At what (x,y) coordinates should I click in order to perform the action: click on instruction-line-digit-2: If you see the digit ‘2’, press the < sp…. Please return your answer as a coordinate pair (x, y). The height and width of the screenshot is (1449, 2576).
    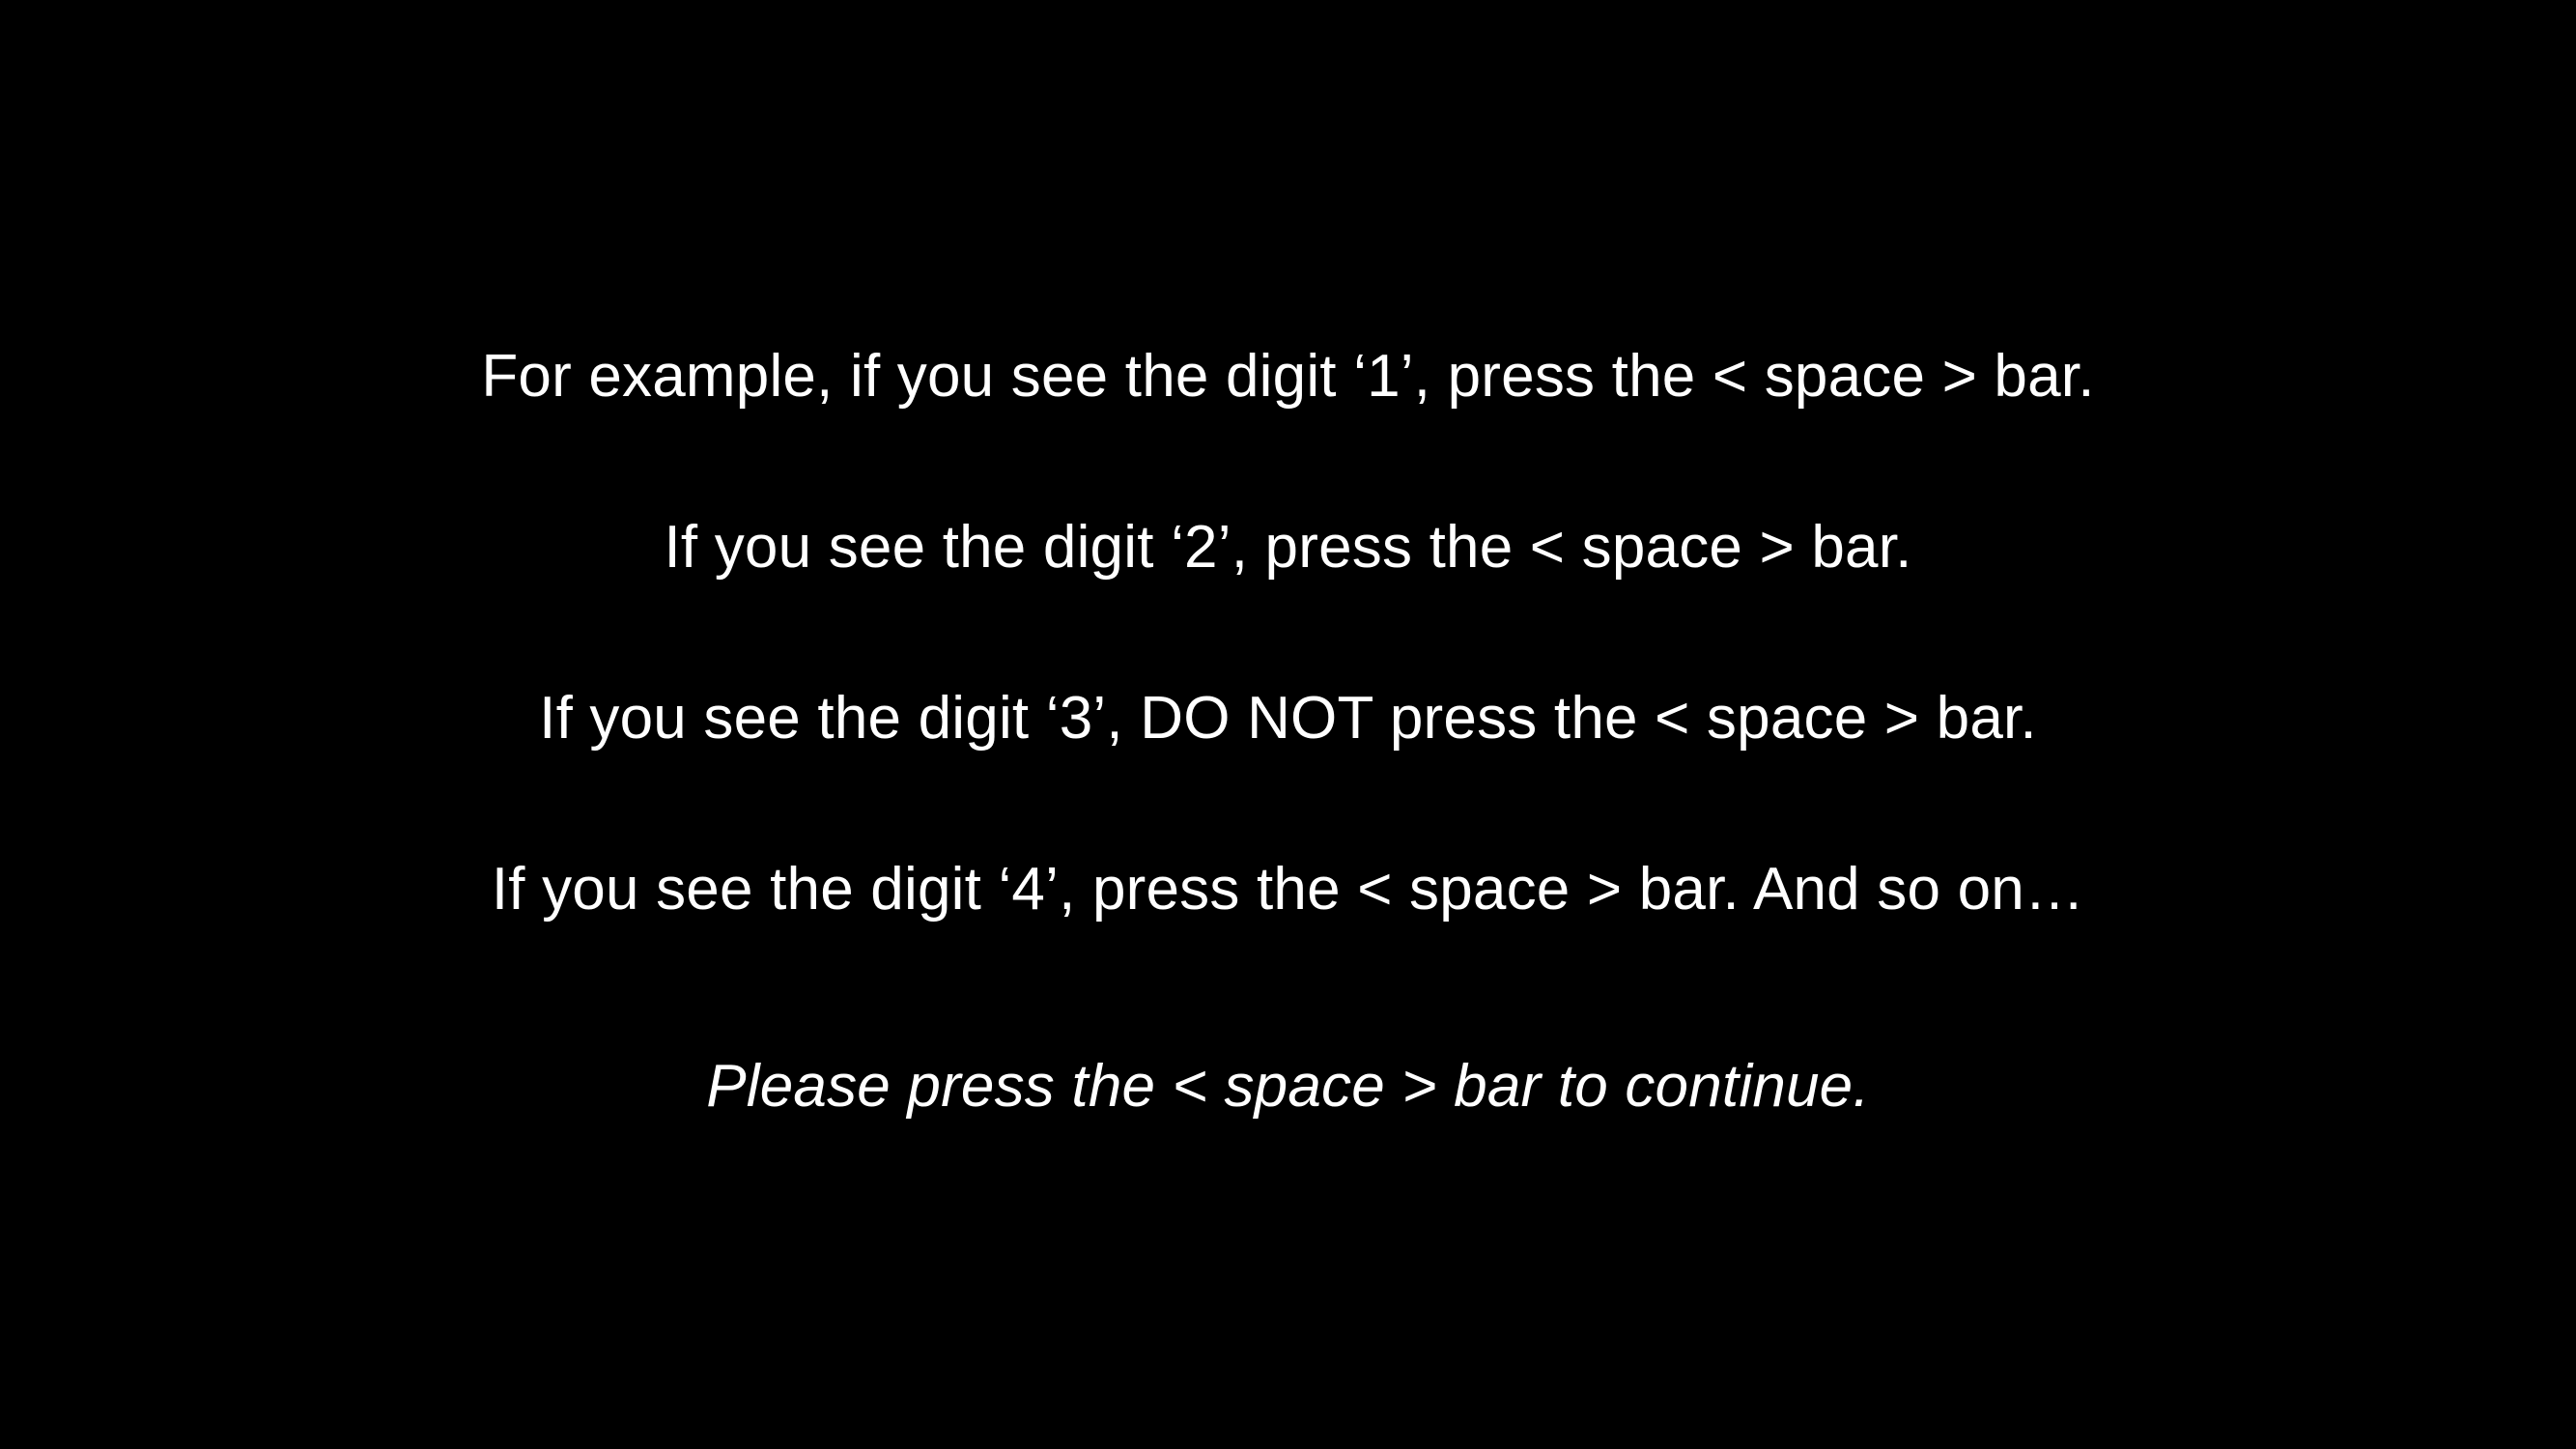
    Looking at the image, I should click on (1288, 547).